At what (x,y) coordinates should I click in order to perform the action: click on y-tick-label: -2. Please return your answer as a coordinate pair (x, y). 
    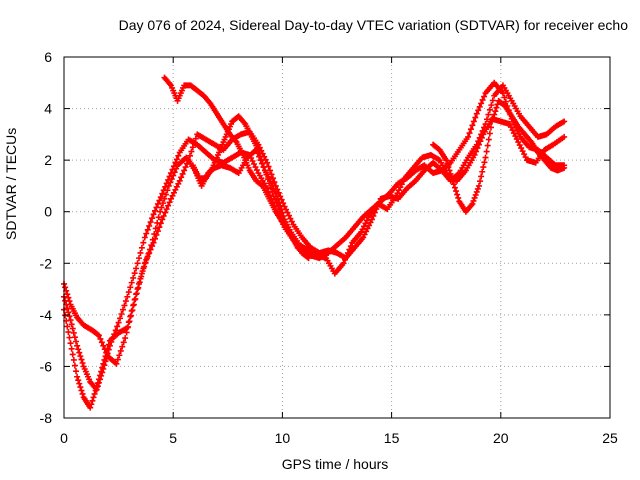
    Looking at the image, I should click on (46, 263).